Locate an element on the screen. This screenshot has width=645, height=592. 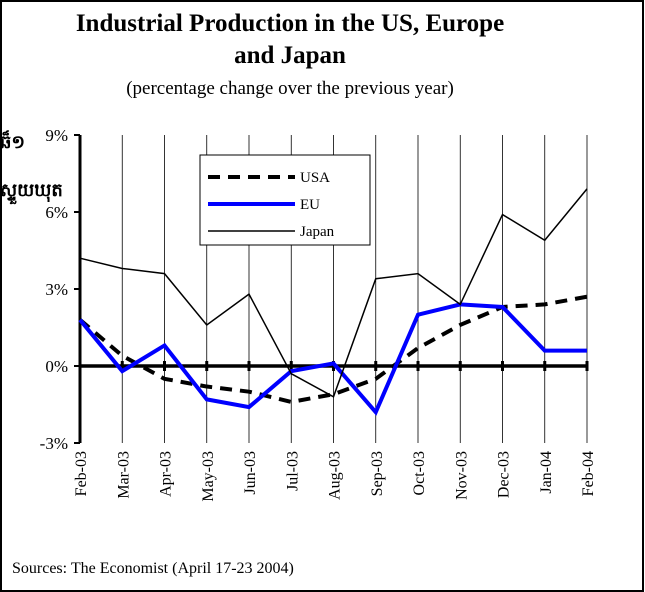
x-tick-label: Jul-03 is located at coordinates (292, 471).